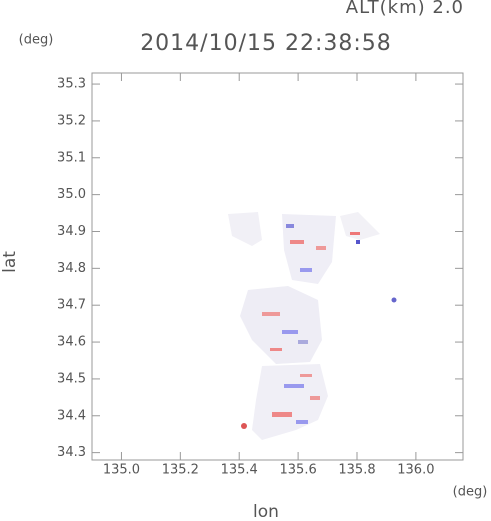 Image resolution: width=491 pixels, height=521 pixels. What do you see at coordinates (71, 452) in the screenshot?
I see `y-tick-label: 34.3` at bounding box center [71, 452].